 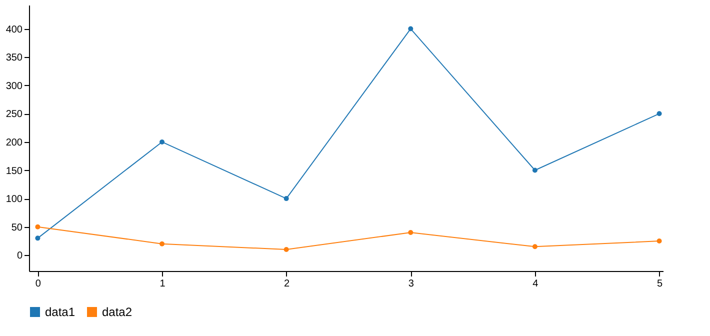 I want to click on y-tick-label: 250, so click(x=14, y=114).